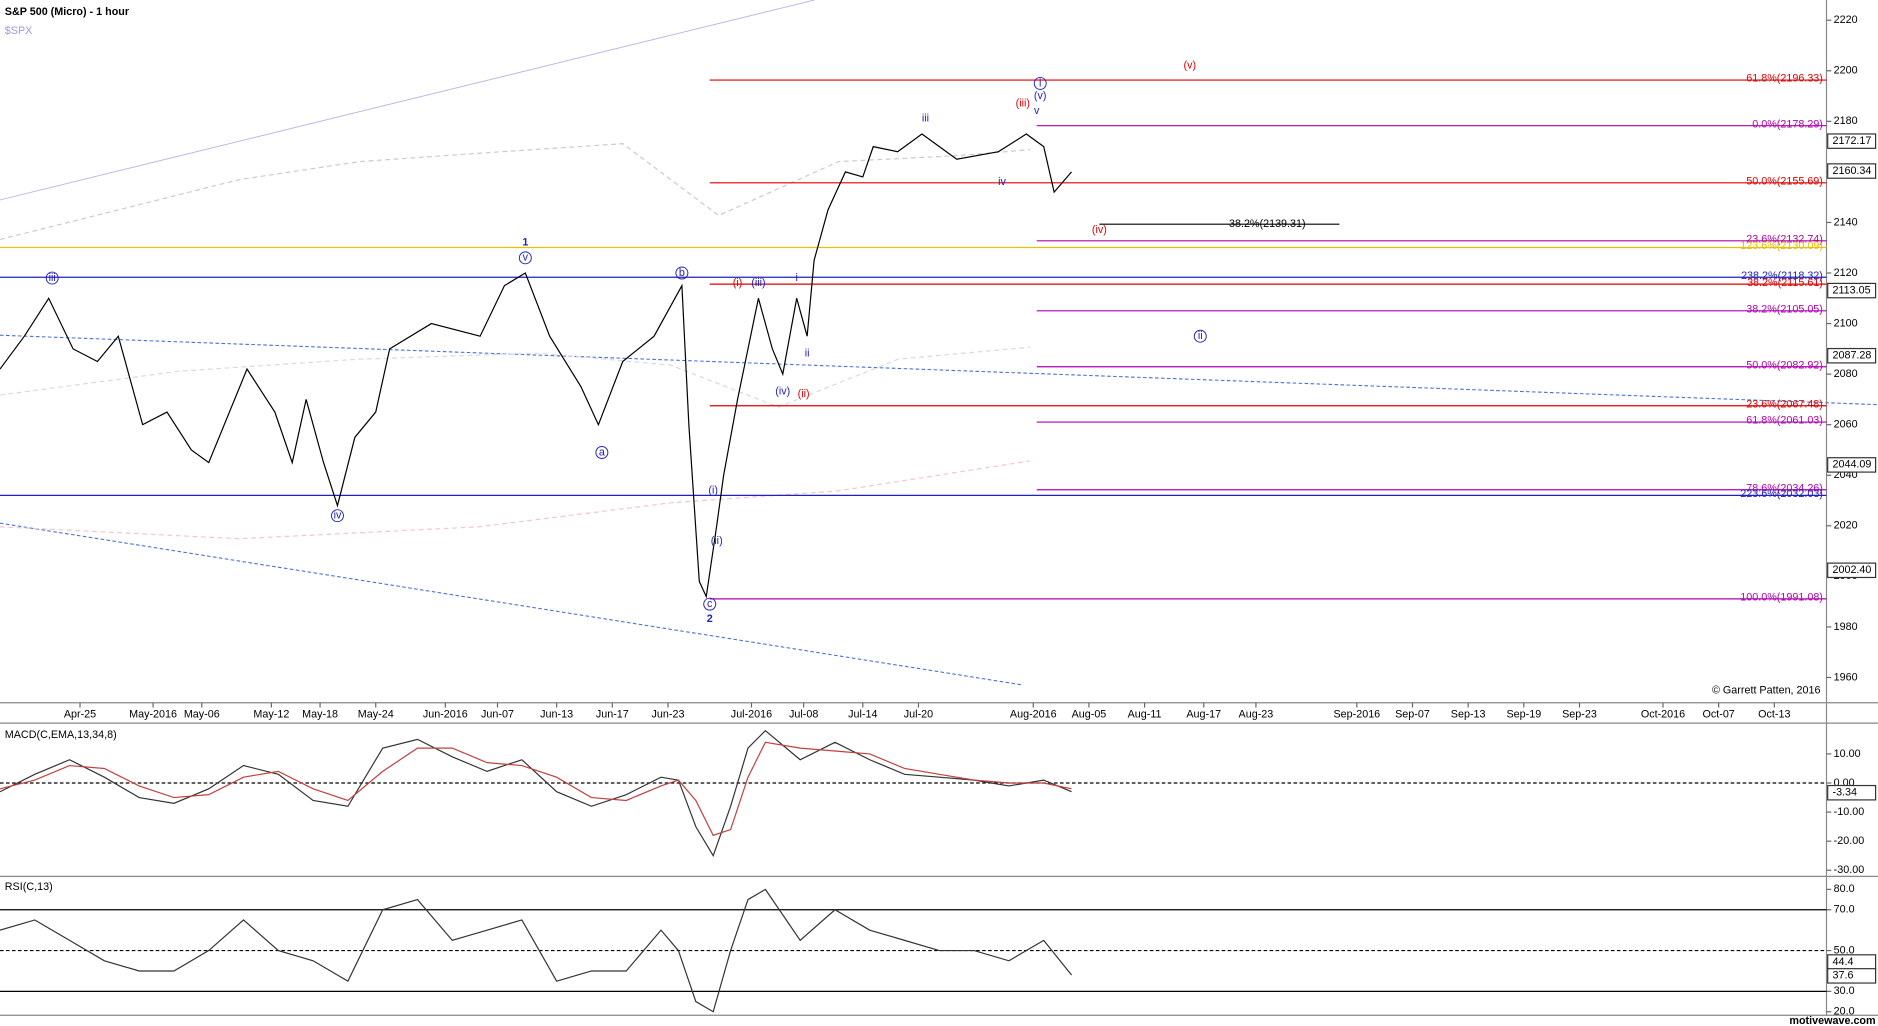  Describe the element at coordinates (153, 715) in the screenshot. I see `x-tick-label: May-2016` at that location.